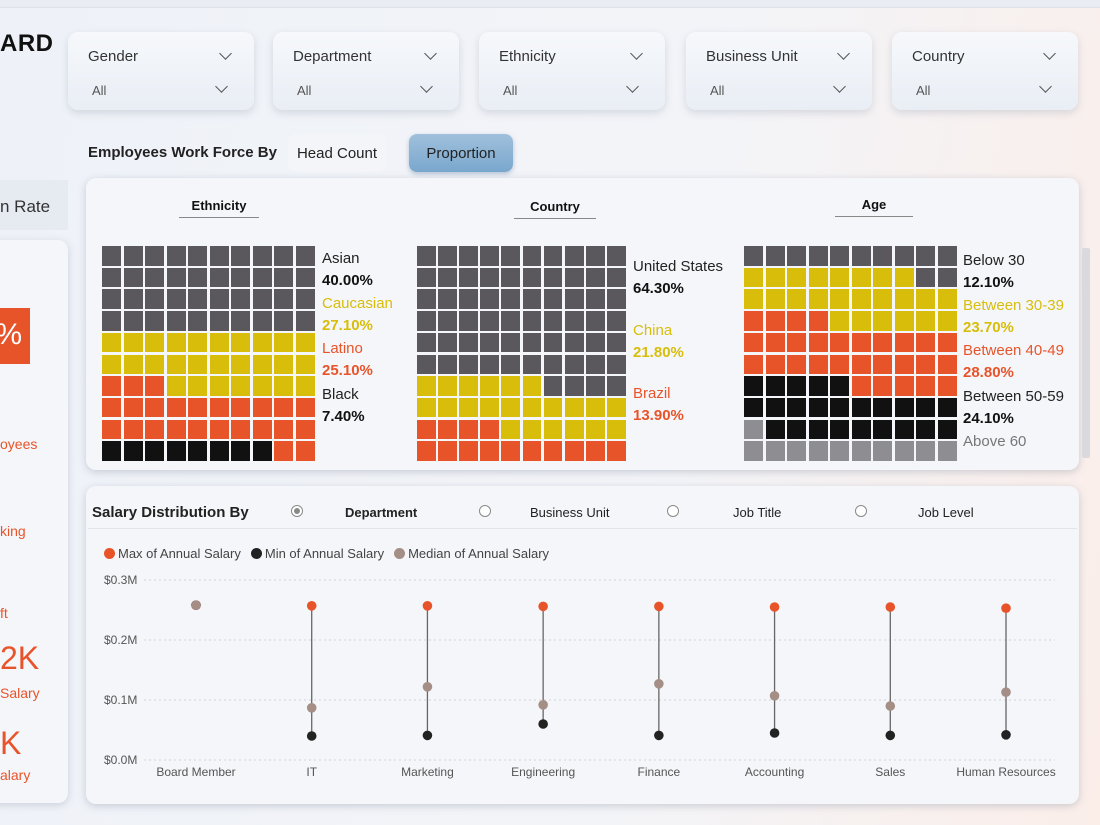  What do you see at coordinates (985, 71) in the screenshot?
I see `filter-country: Country All` at bounding box center [985, 71].